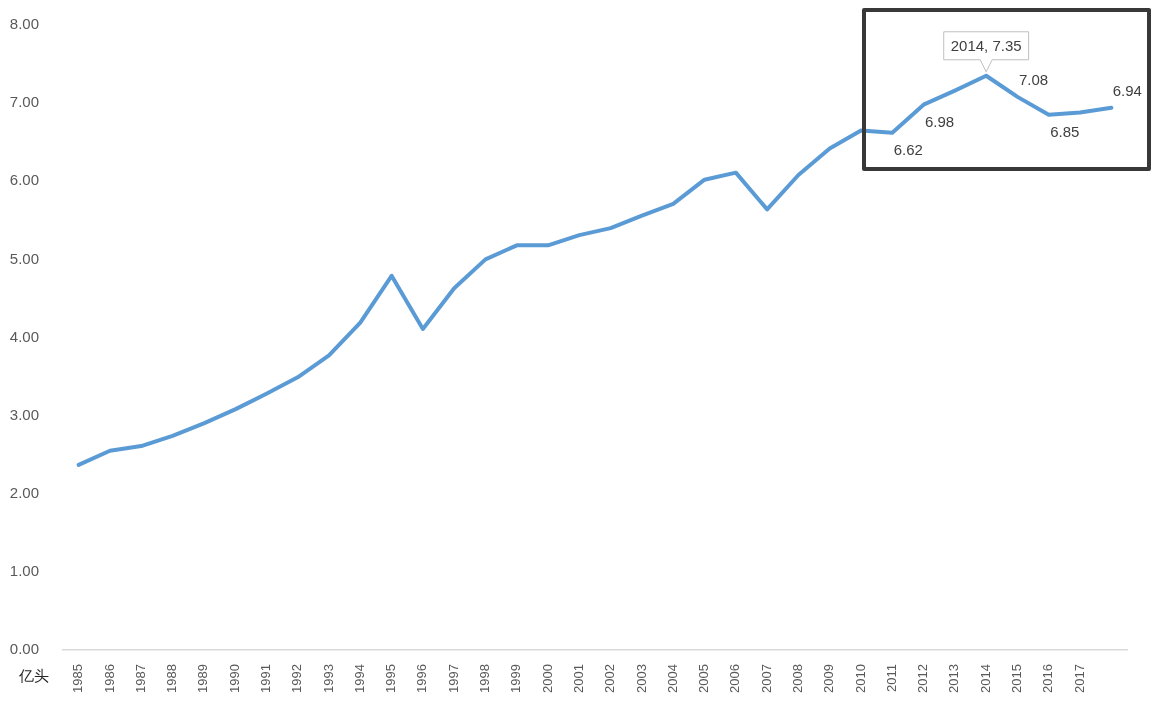 This screenshot has height=712, width=1153. I want to click on x-tick-label: 2017, so click(1079, 678).